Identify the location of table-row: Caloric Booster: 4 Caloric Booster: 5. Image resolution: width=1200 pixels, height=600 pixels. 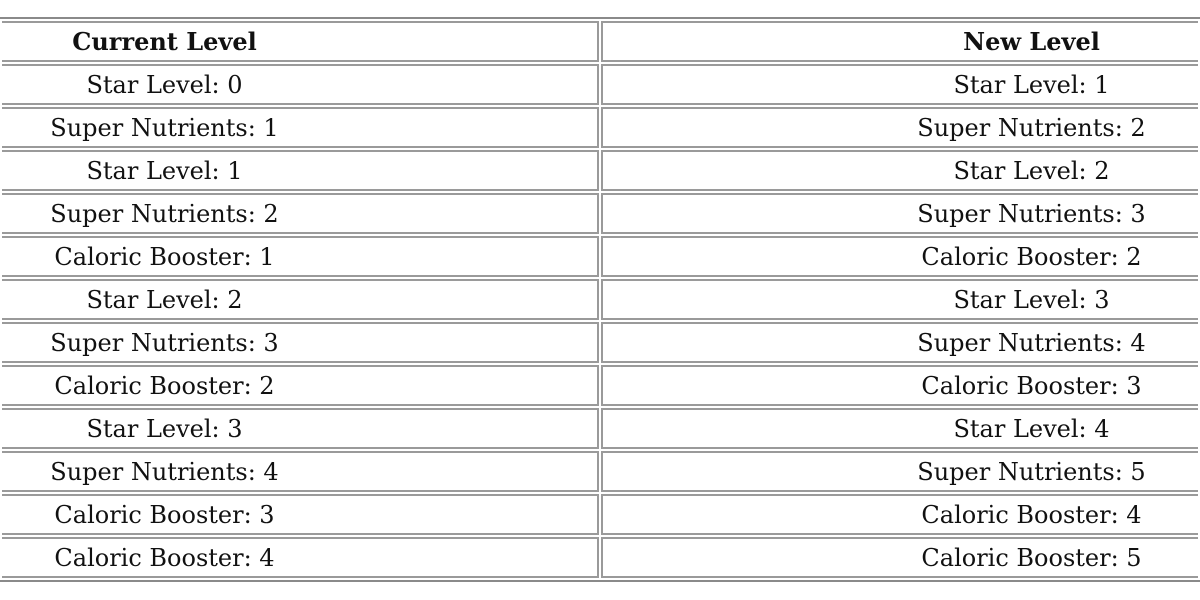
(600, 557).